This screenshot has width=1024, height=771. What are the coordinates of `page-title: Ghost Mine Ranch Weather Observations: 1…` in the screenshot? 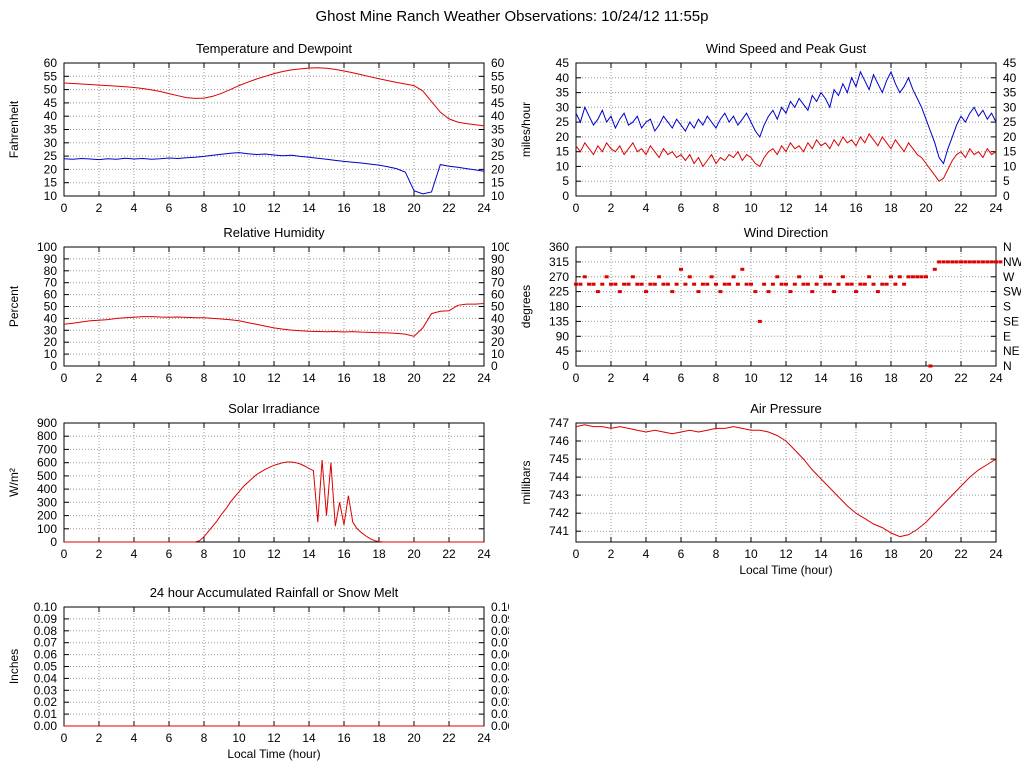 It's located at (512, 16).